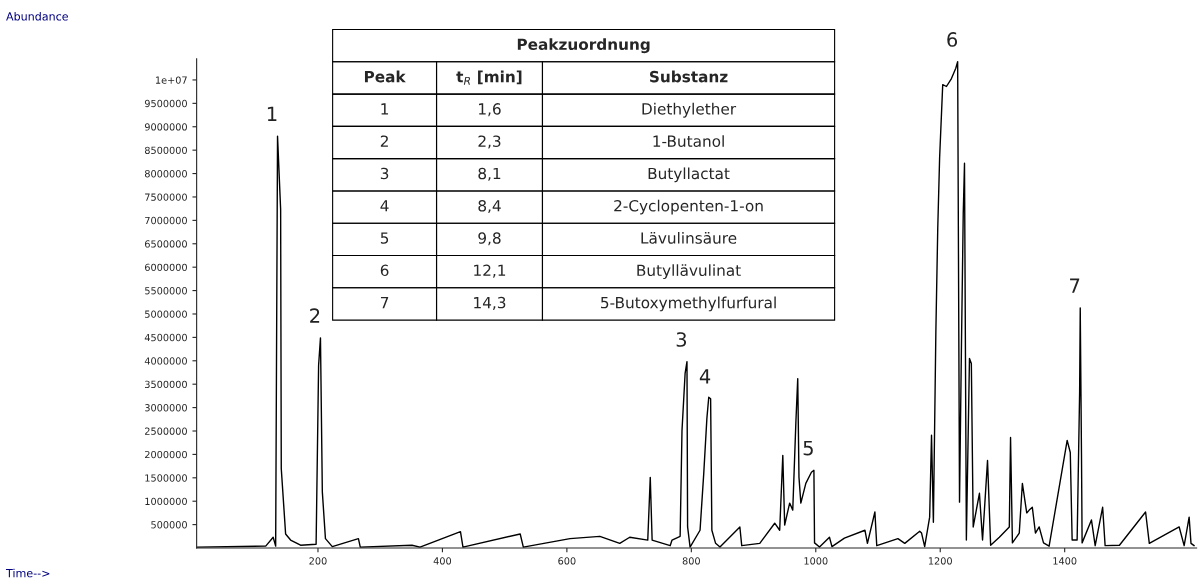 The width and height of the screenshot is (1199, 583). Describe the element at coordinates (166, 454) in the screenshot. I see `y-tick-label: 2000000` at that location.